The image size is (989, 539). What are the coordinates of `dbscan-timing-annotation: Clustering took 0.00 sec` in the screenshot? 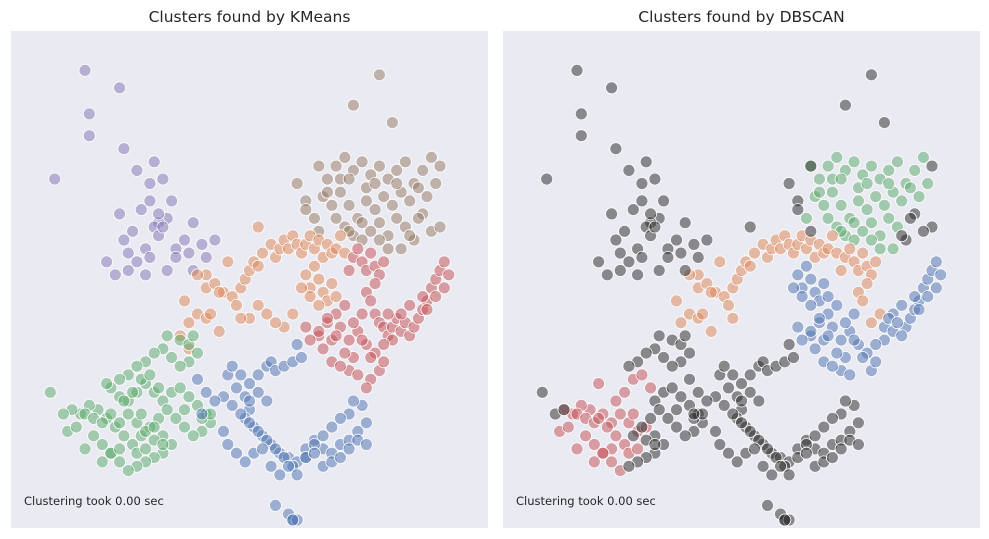 It's located at (586, 501).